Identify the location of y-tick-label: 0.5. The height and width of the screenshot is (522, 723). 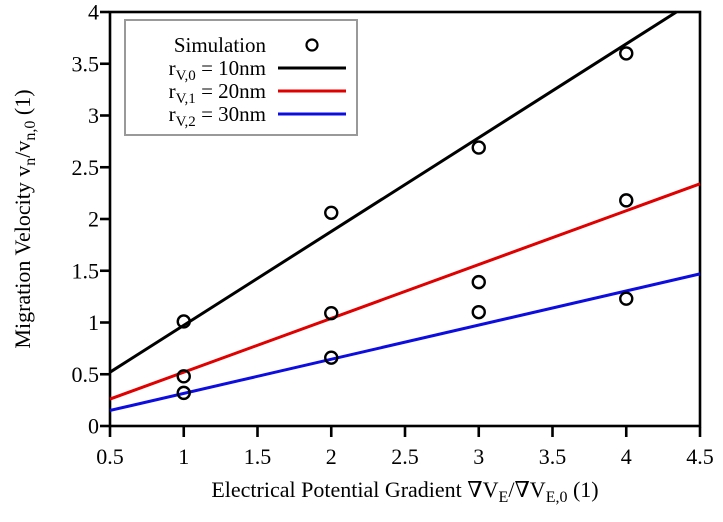
(86, 374).